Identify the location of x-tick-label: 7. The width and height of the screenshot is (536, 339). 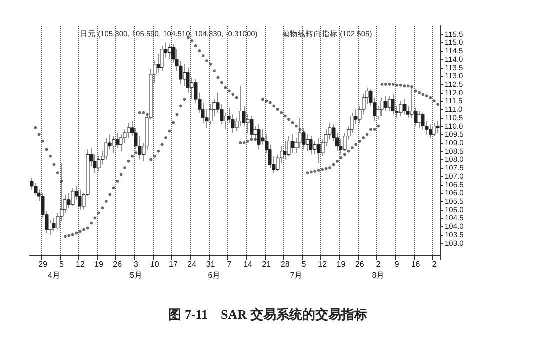
(229, 264).